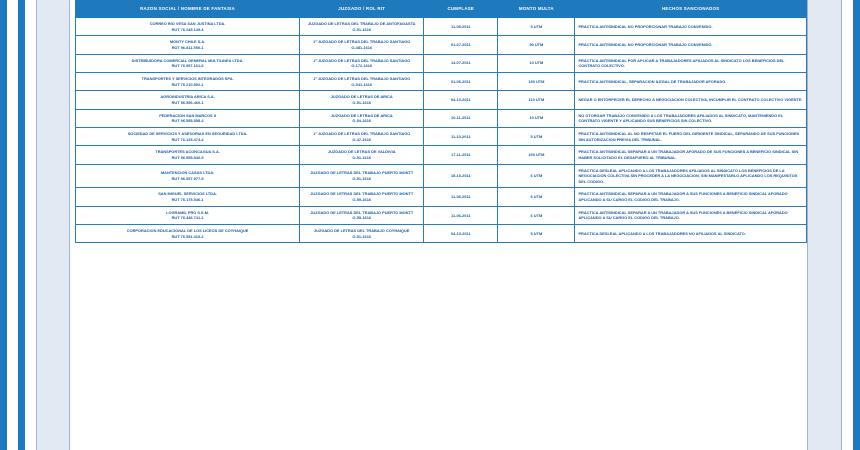 This screenshot has width=860, height=450. What do you see at coordinates (3, 225) in the screenshot?
I see `left-edge-bar` at bounding box center [3, 225].